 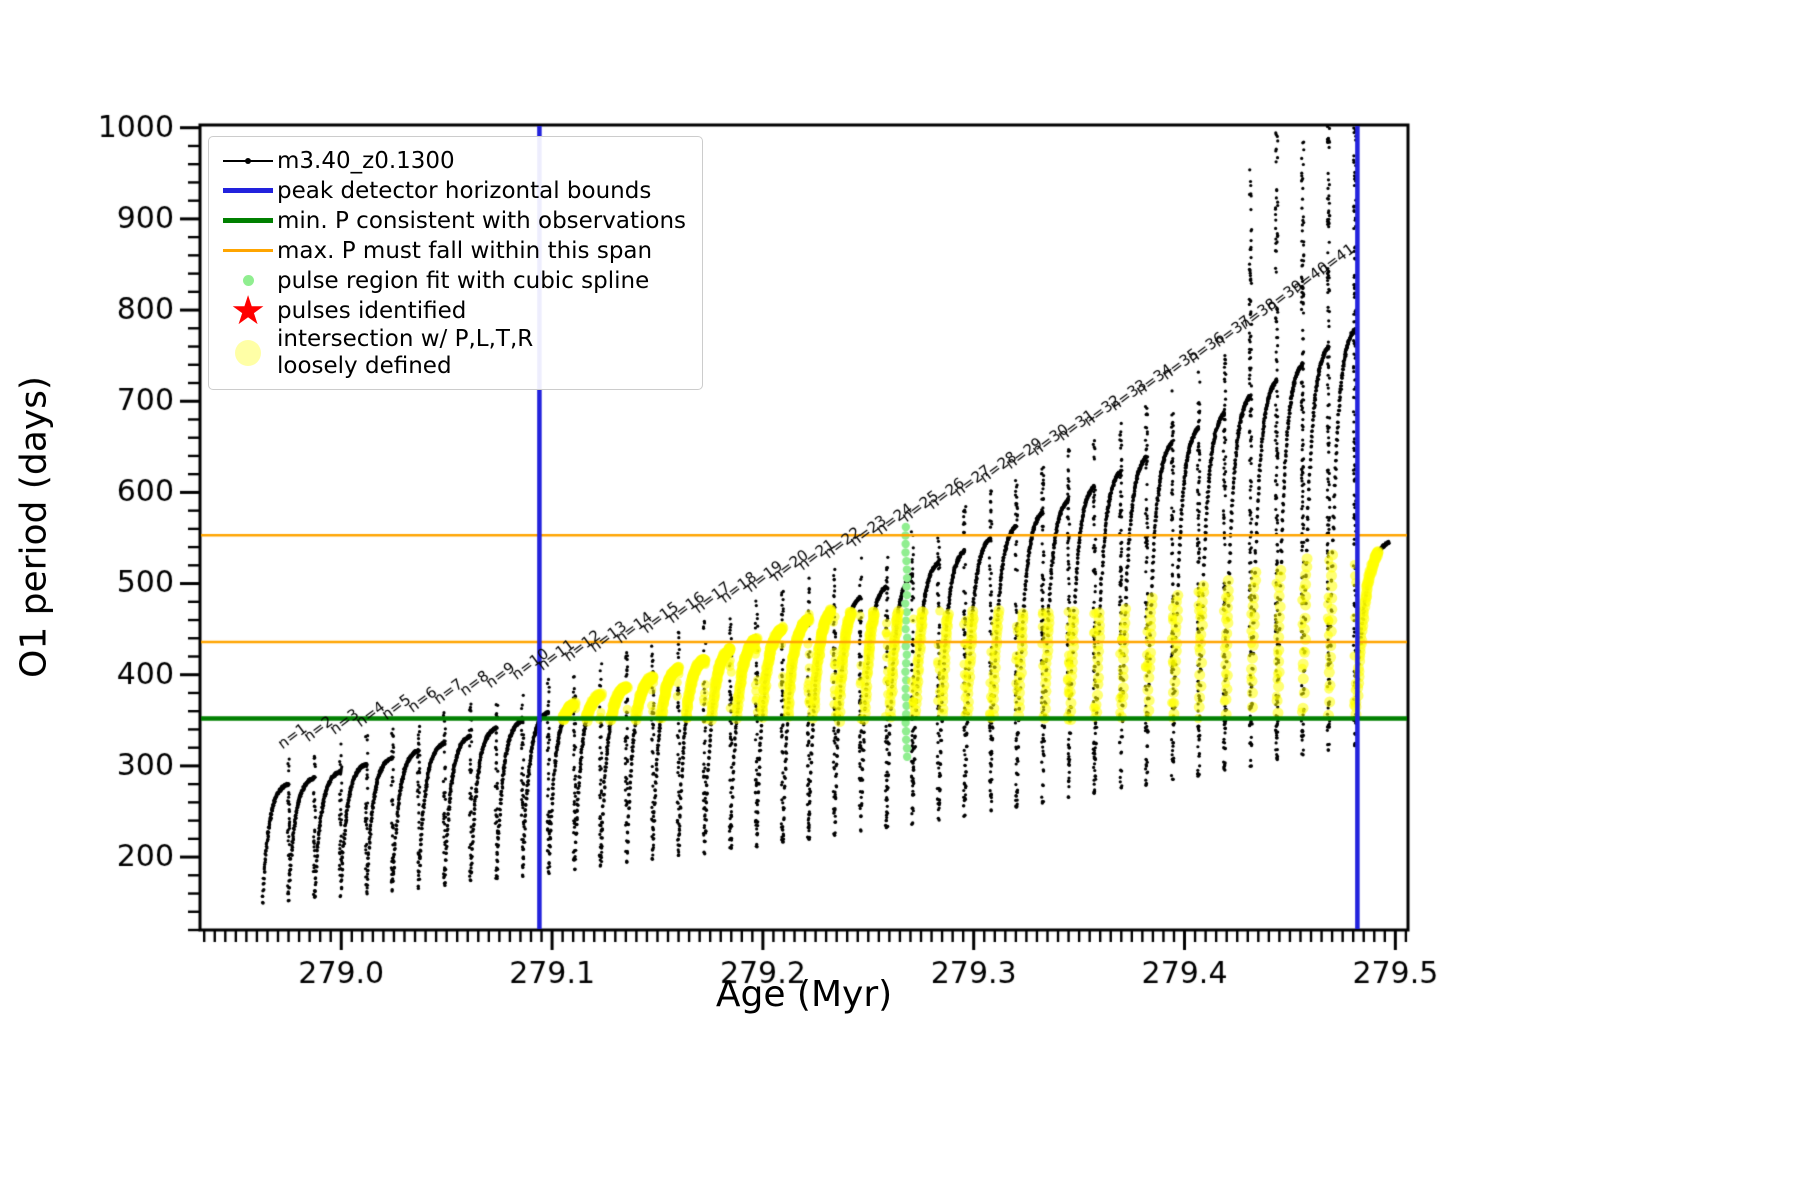 I want to click on legend-item-intersection: intersection w/ P,L,T,R loosely defined, so click(x=452, y=353).